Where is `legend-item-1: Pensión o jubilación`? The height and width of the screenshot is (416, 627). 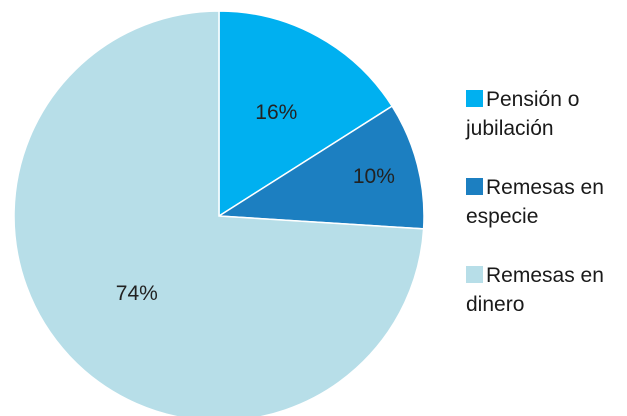
legend-item-1: Pensión o jubilación is located at coordinates (522, 114).